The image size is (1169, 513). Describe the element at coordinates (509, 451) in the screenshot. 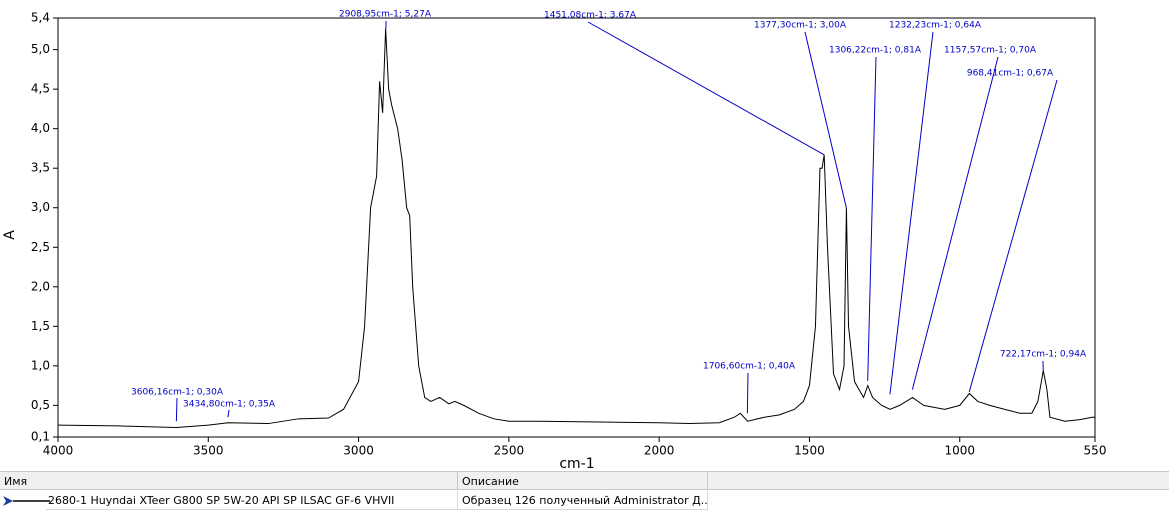

I see `x-tick-label: 2500` at that location.